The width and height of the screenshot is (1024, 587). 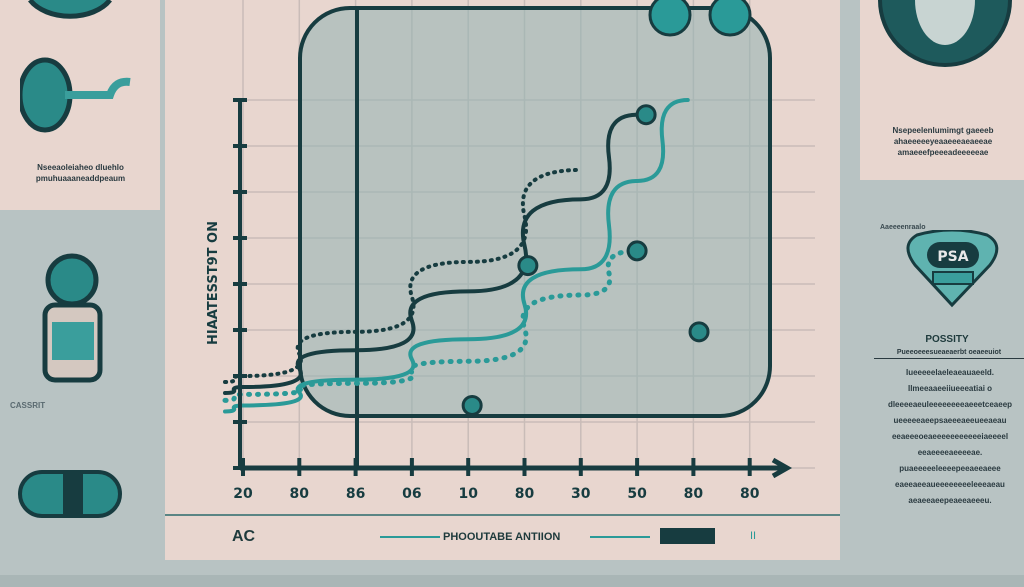 What do you see at coordinates (46, 95) in the screenshot?
I see `organ-icon` at bounding box center [46, 95].